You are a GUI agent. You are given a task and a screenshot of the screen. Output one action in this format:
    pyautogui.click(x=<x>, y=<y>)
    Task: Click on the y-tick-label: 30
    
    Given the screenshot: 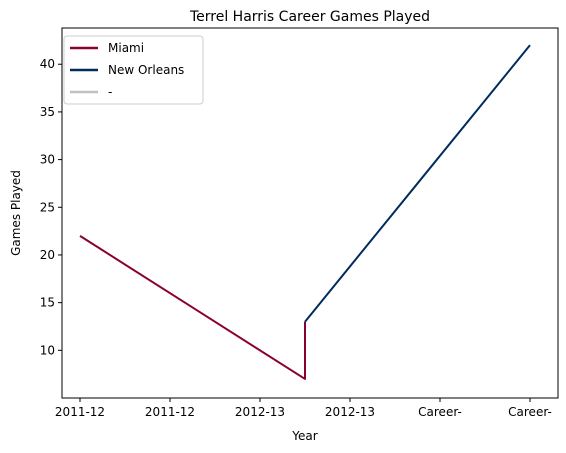 What is the action you would take?
    pyautogui.click(x=47, y=160)
    